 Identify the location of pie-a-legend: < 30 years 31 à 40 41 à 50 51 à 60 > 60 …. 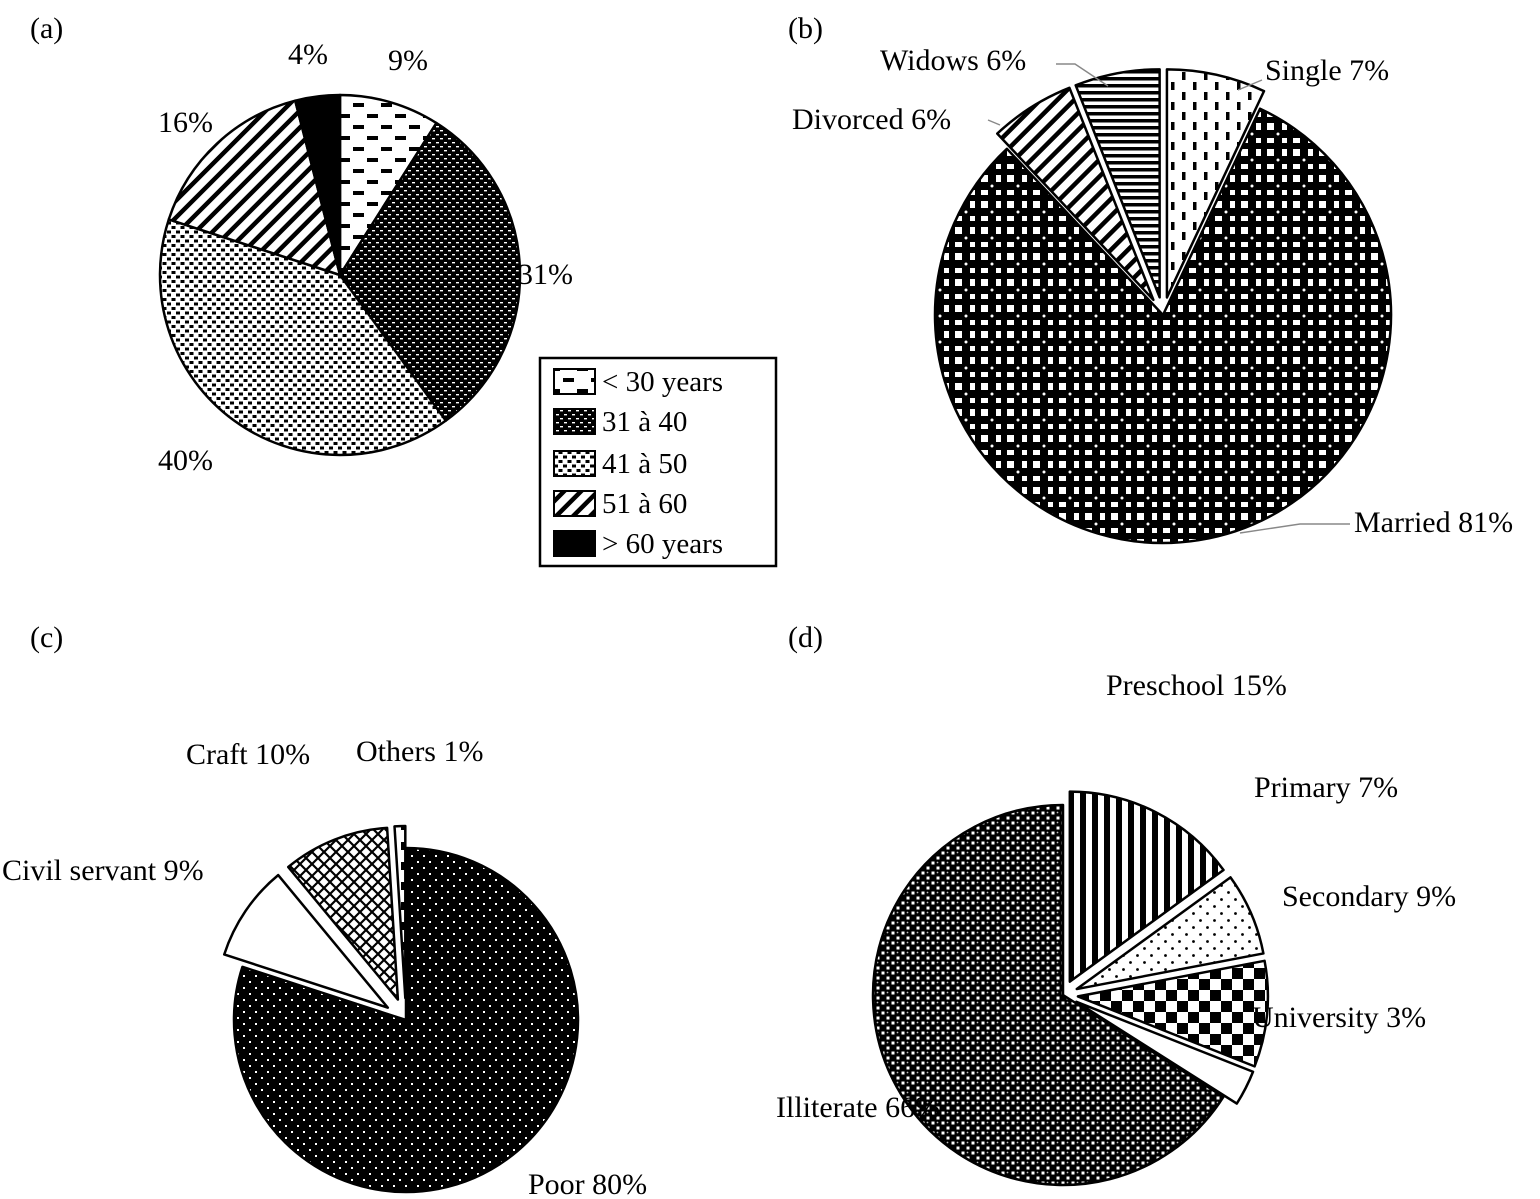
(658, 462).